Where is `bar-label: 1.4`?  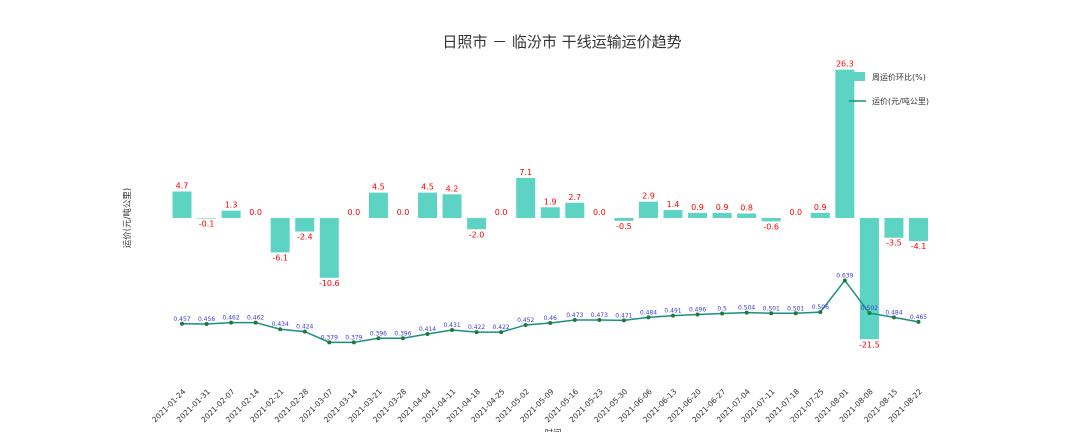 bar-label: 1.4 is located at coordinates (673, 204).